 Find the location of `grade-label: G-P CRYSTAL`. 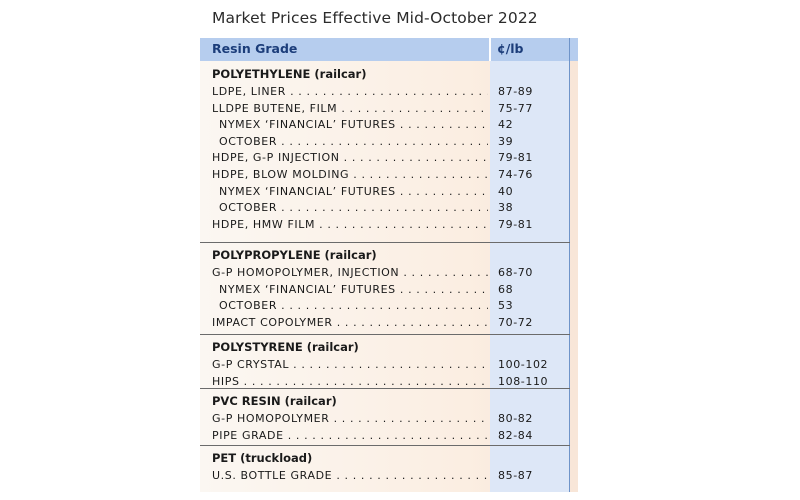

grade-label: G-P CRYSTAL is located at coordinates (251, 364).